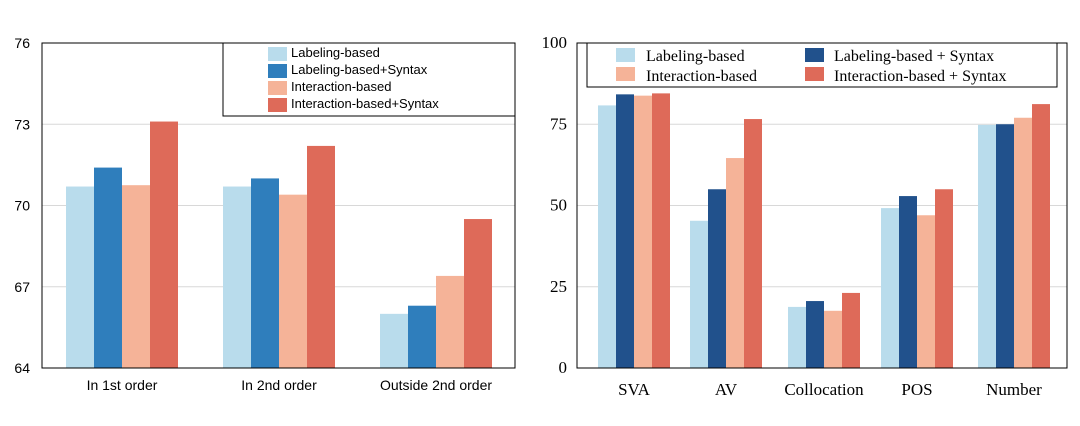 This screenshot has width=1080, height=426. What do you see at coordinates (920, 76) in the screenshot?
I see `legend-label: Interaction-based + Syntax` at bounding box center [920, 76].